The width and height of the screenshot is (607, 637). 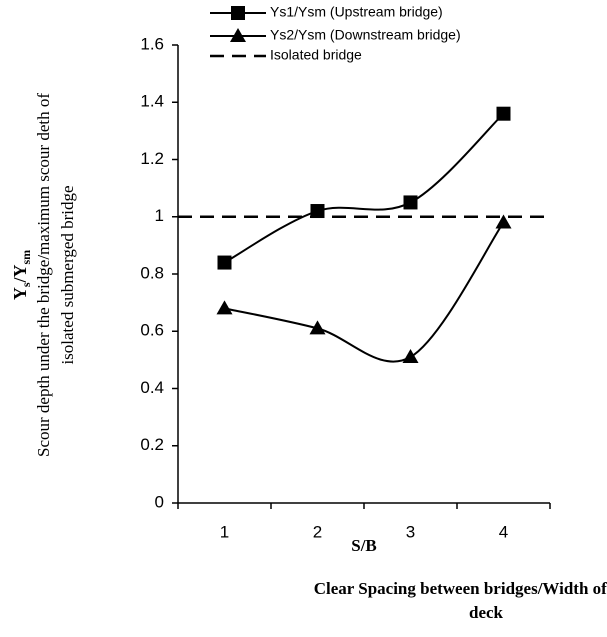 What do you see at coordinates (152, 387) in the screenshot?
I see `y-tick-label: 0.4` at bounding box center [152, 387].